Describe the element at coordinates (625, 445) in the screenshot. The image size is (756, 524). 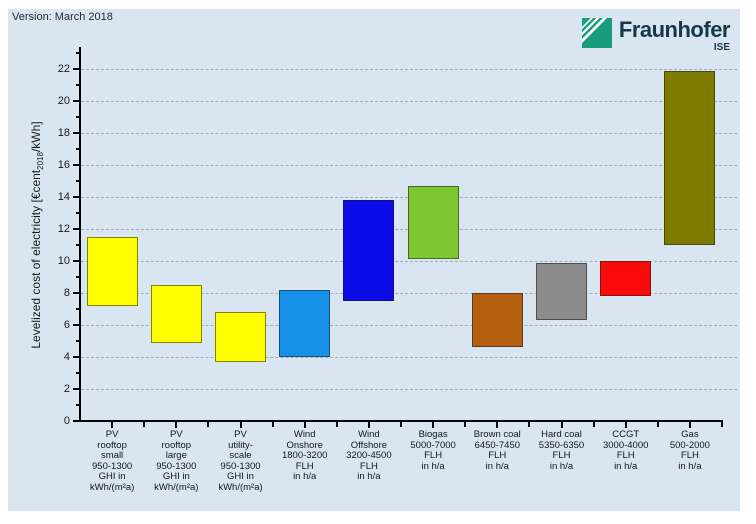
I see `category-label-line: 3000-4000` at that location.